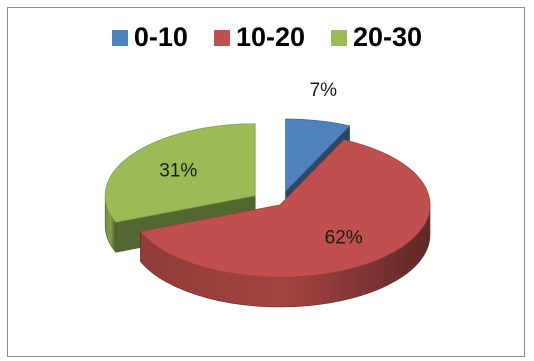 This screenshot has width=534, height=361. What do you see at coordinates (324, 90) in the screenshot?
I see `data-label-0-10: 7%` at bounding box center [324, 90].